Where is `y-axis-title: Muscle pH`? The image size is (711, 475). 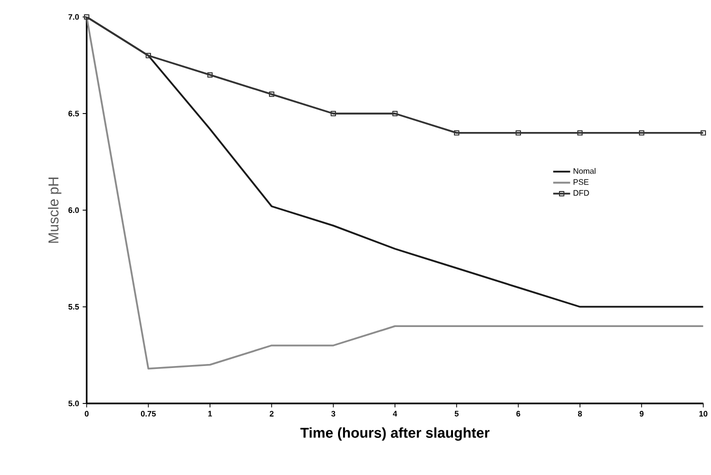
y-axis-title: Muscle pH is located at coordinates (55, 210).